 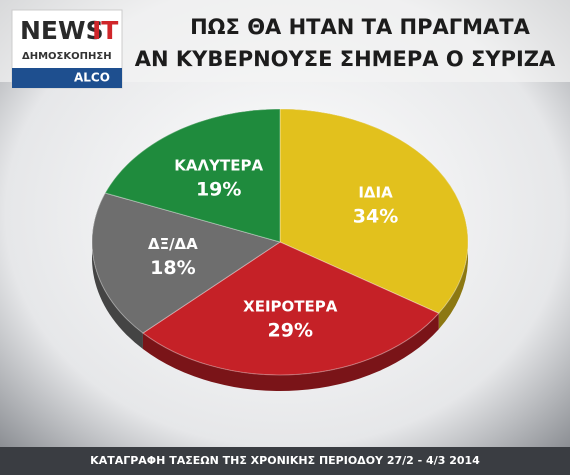 What do you see at coordinates (92, 78) in the screenshot?
I see `logo-partner: ALCO` at bounding box center [92, 78].